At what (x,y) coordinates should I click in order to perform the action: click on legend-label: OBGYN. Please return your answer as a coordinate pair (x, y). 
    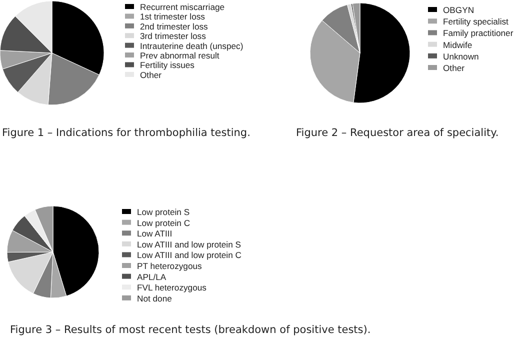
    Looking at the image, I should click on (458, 10).